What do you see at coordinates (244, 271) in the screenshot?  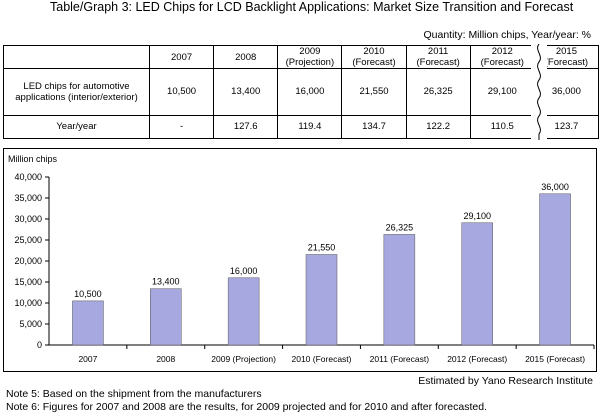 I see `bar-value-label: 16,000` at bounding box center [244, 271].